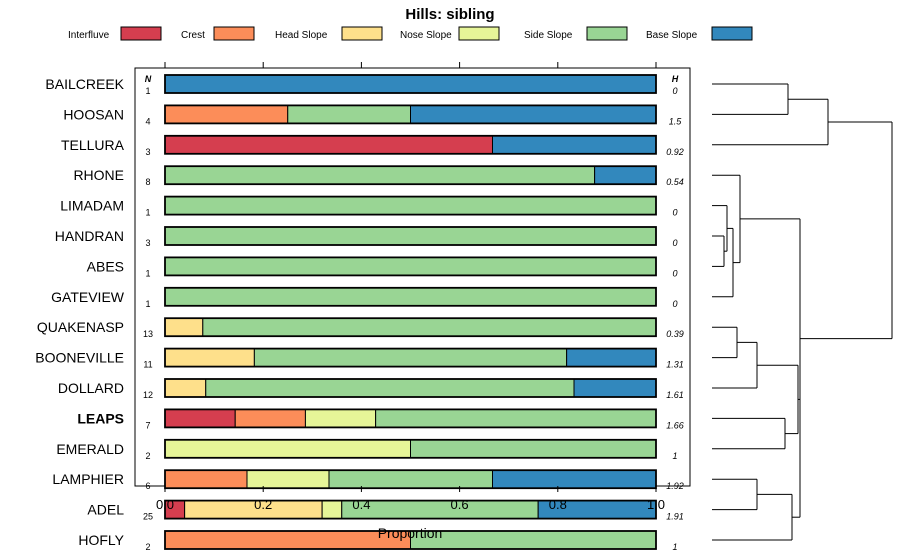  What do you see at coordinates (105, 266) in the screenshot?
I see `row-label-7: ABES` at bounding box center [105, 266].